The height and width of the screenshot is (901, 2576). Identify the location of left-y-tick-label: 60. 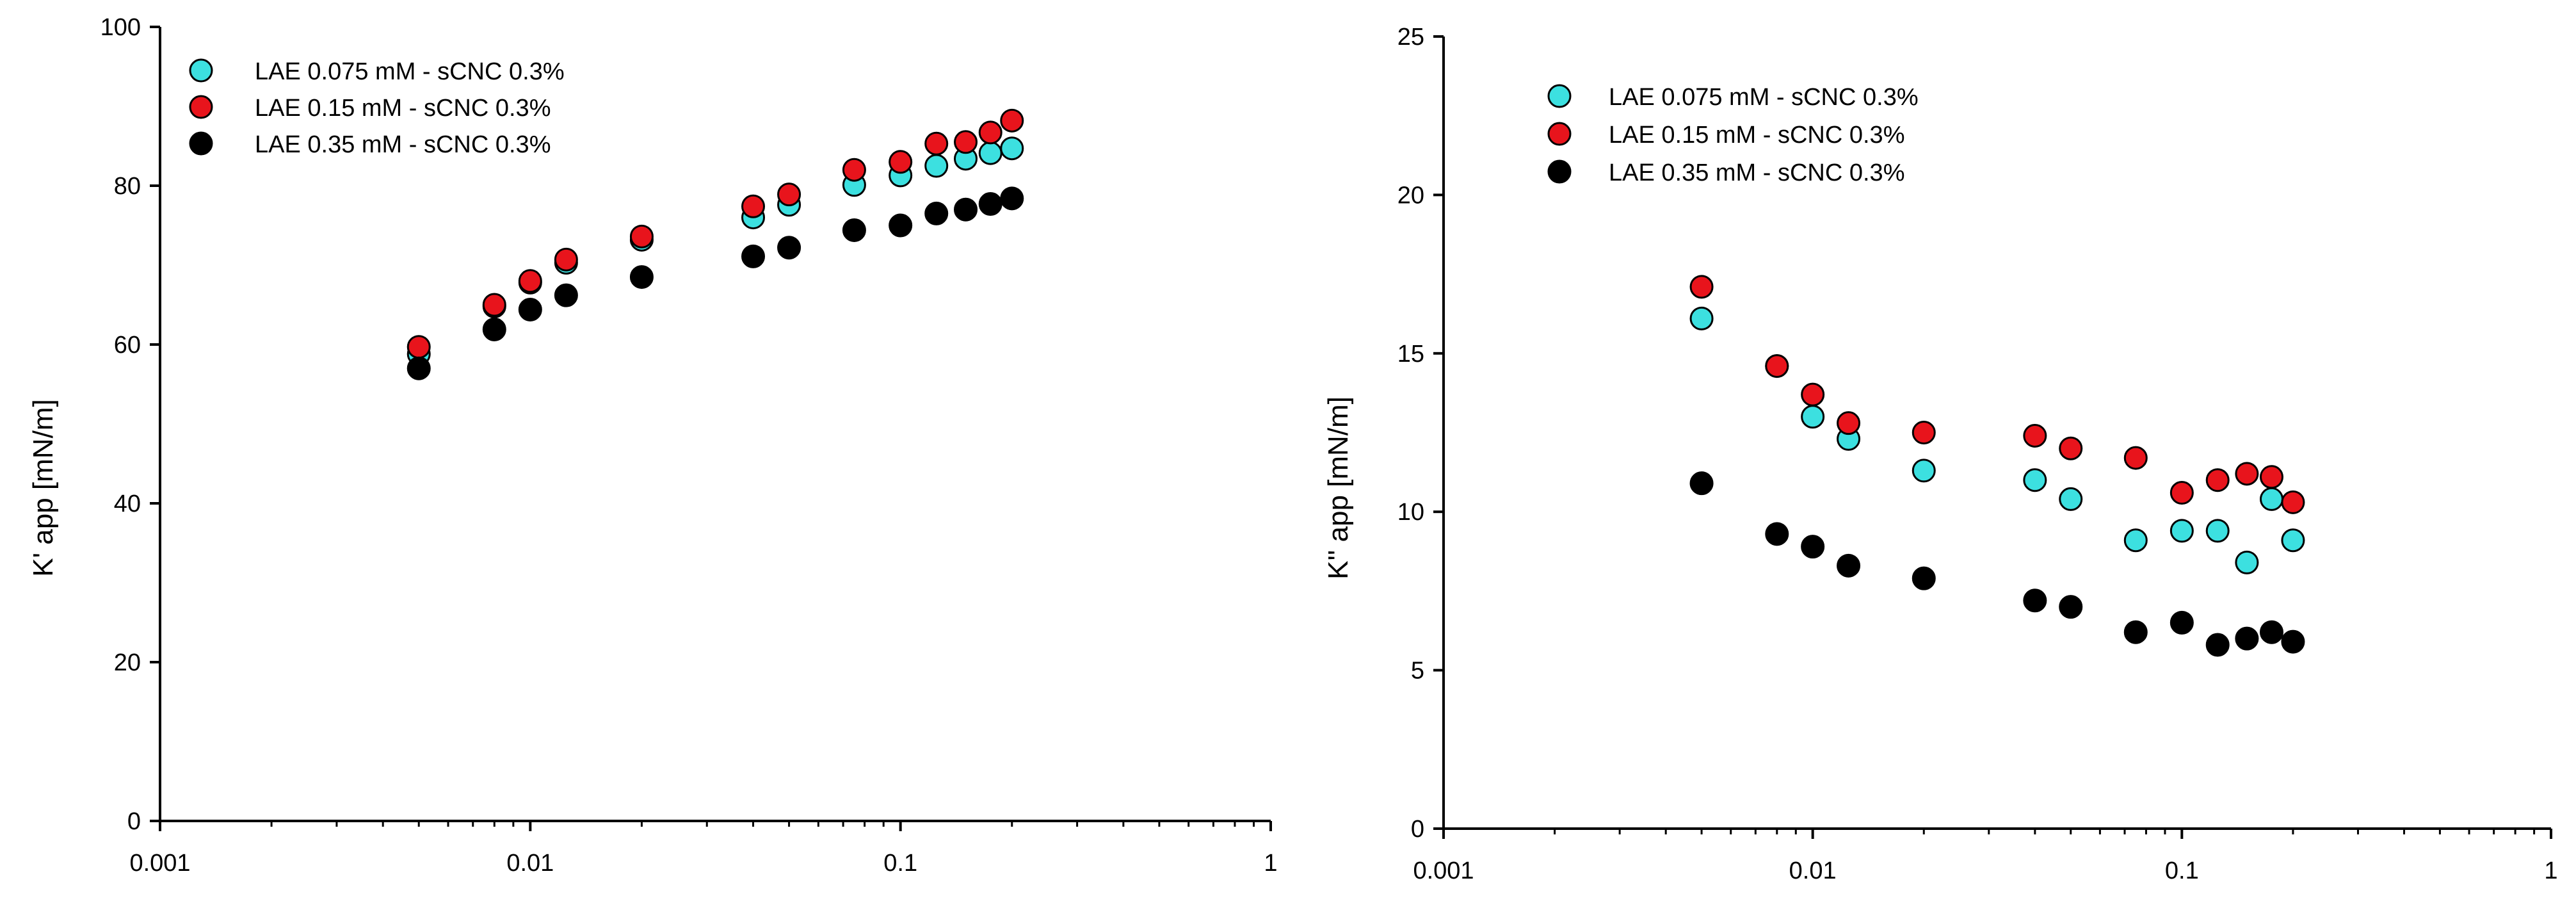
(127, 345).